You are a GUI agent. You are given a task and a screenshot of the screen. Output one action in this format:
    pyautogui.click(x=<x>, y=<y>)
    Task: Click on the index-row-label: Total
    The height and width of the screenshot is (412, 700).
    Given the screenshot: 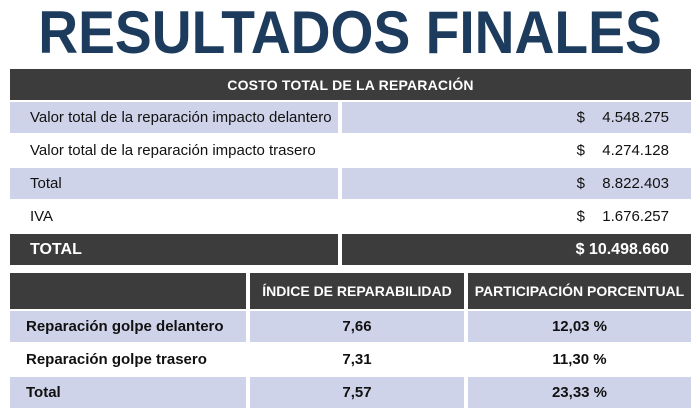 What is the action you would take?
    pyautogui.click(x=128, y=392)
    